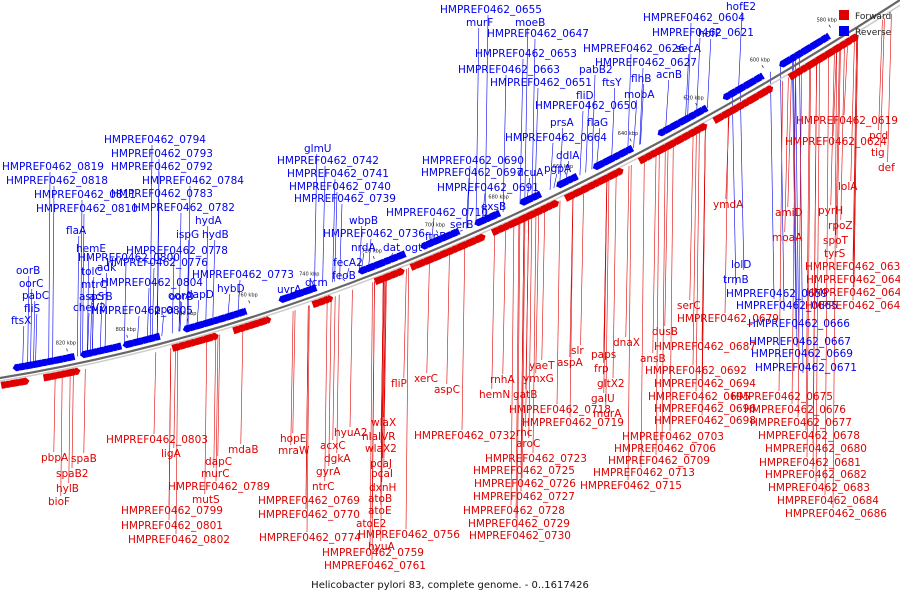 This screenshot has width=900, height=600. Describe the element at coordinates (426, 379) in the screenshot. I see `gene-label: xerC` at that location.